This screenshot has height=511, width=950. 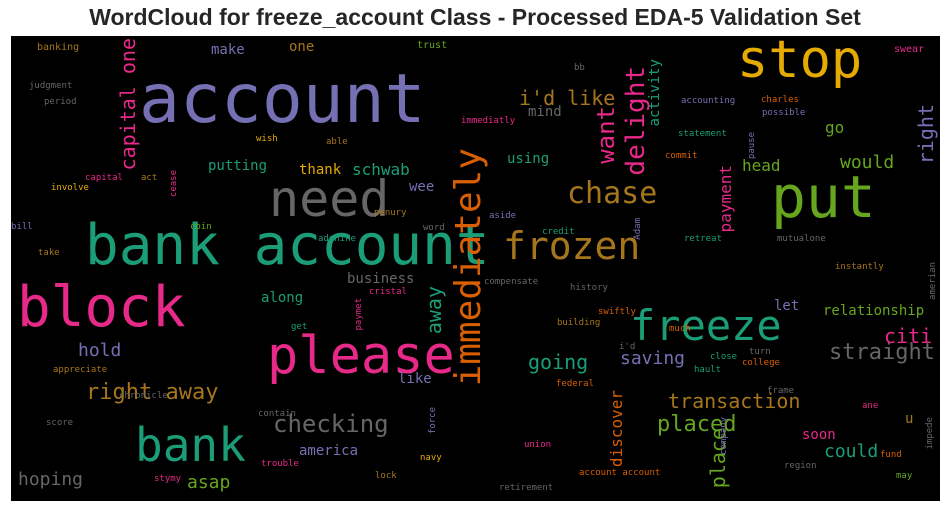 I want to click on word-like: like, so click(x=415, y=379).